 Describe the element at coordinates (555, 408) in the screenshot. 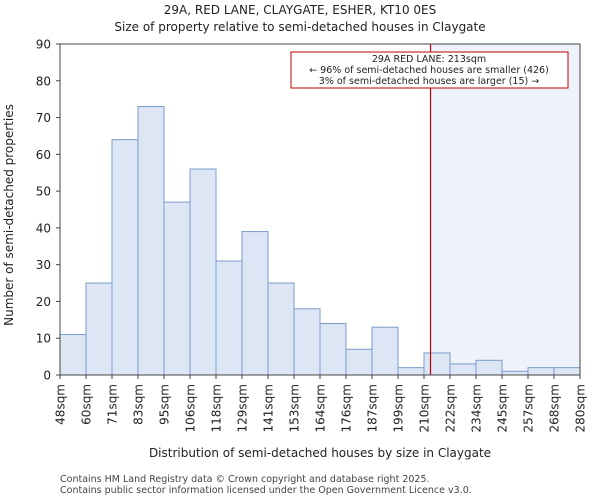

I see `x-tick-label: 268sqm` at that location.